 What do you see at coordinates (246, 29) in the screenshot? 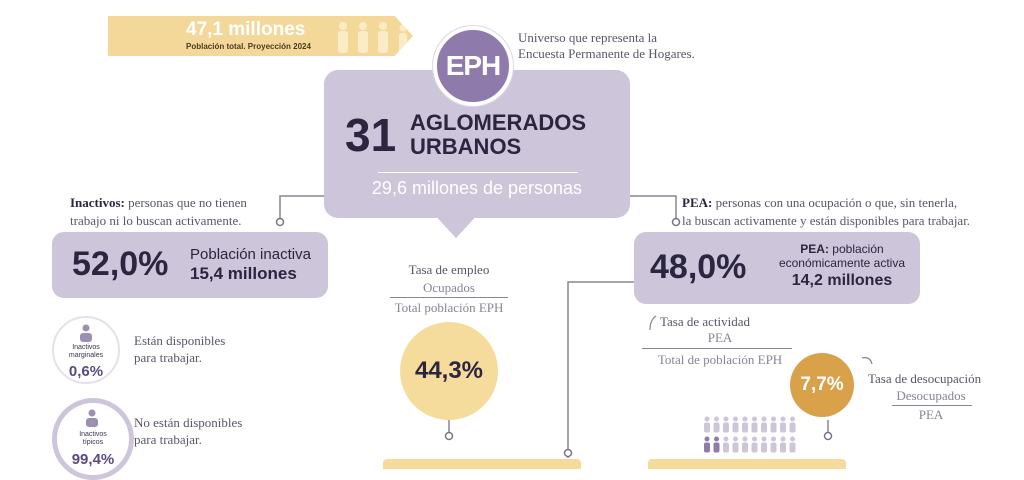
I see `population-value: 47,1 millones` at bounding box center [246, 29].